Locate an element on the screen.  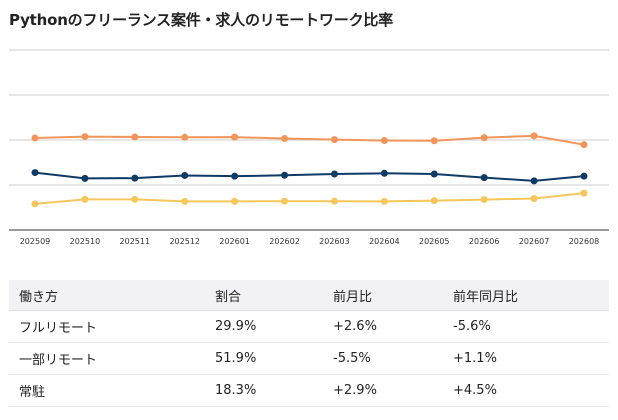
x-tick-label: 202601 is located at coordinates (234, 241).